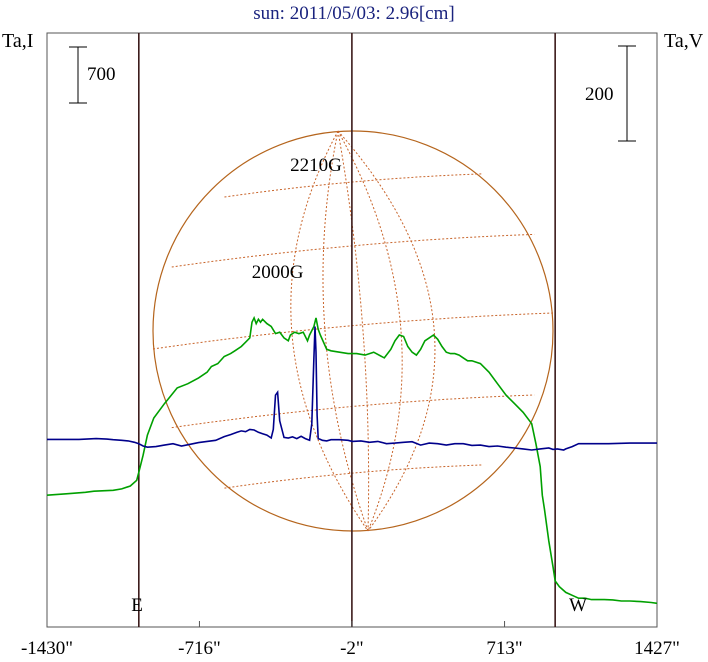 Image resolution: width=708 pixels, height=662 pixels. What do you see at coordinates (137, 605) in the screenshot?
I see `east-limb-label: E` at bounding box center [137, 605].